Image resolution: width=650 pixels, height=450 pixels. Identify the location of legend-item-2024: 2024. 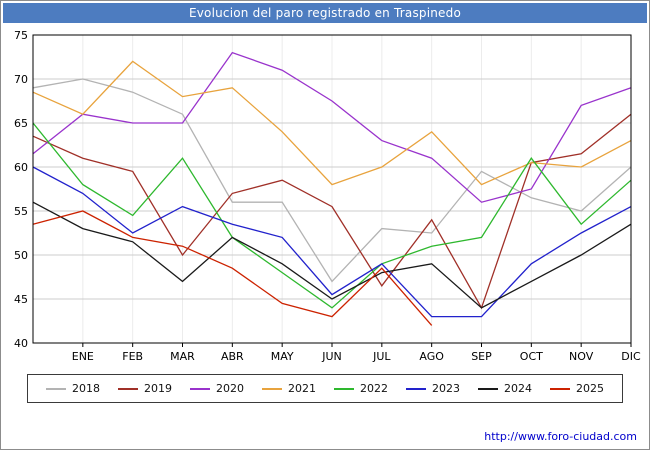
(505, 388).